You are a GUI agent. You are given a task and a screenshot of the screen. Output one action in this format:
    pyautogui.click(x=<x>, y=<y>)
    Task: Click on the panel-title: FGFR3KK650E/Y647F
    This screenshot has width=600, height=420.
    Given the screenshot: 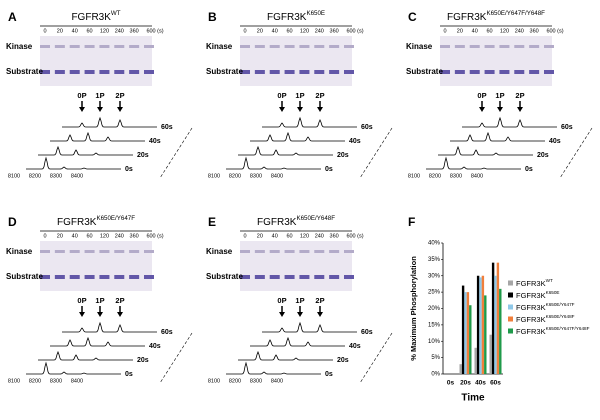 What is the action you would take?
    pyautogui.click(x=96, y=221)
    